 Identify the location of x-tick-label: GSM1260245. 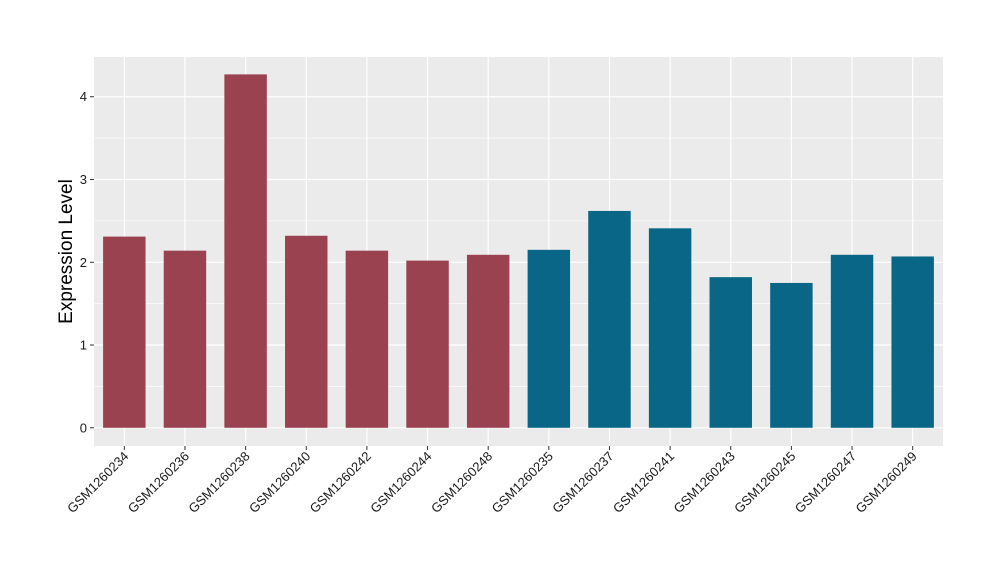
(764, 482).